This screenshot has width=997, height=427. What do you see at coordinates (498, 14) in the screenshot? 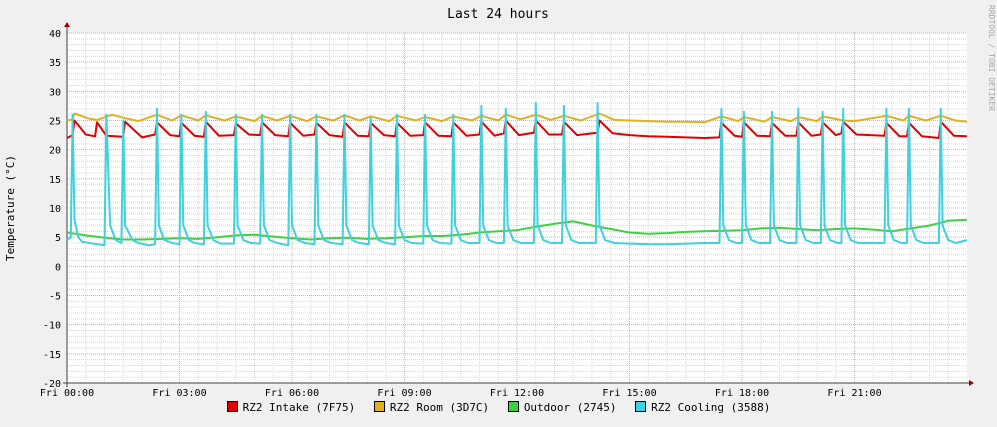
I see `chart-title: Last 24 hours` at bounding box center [498, 14].